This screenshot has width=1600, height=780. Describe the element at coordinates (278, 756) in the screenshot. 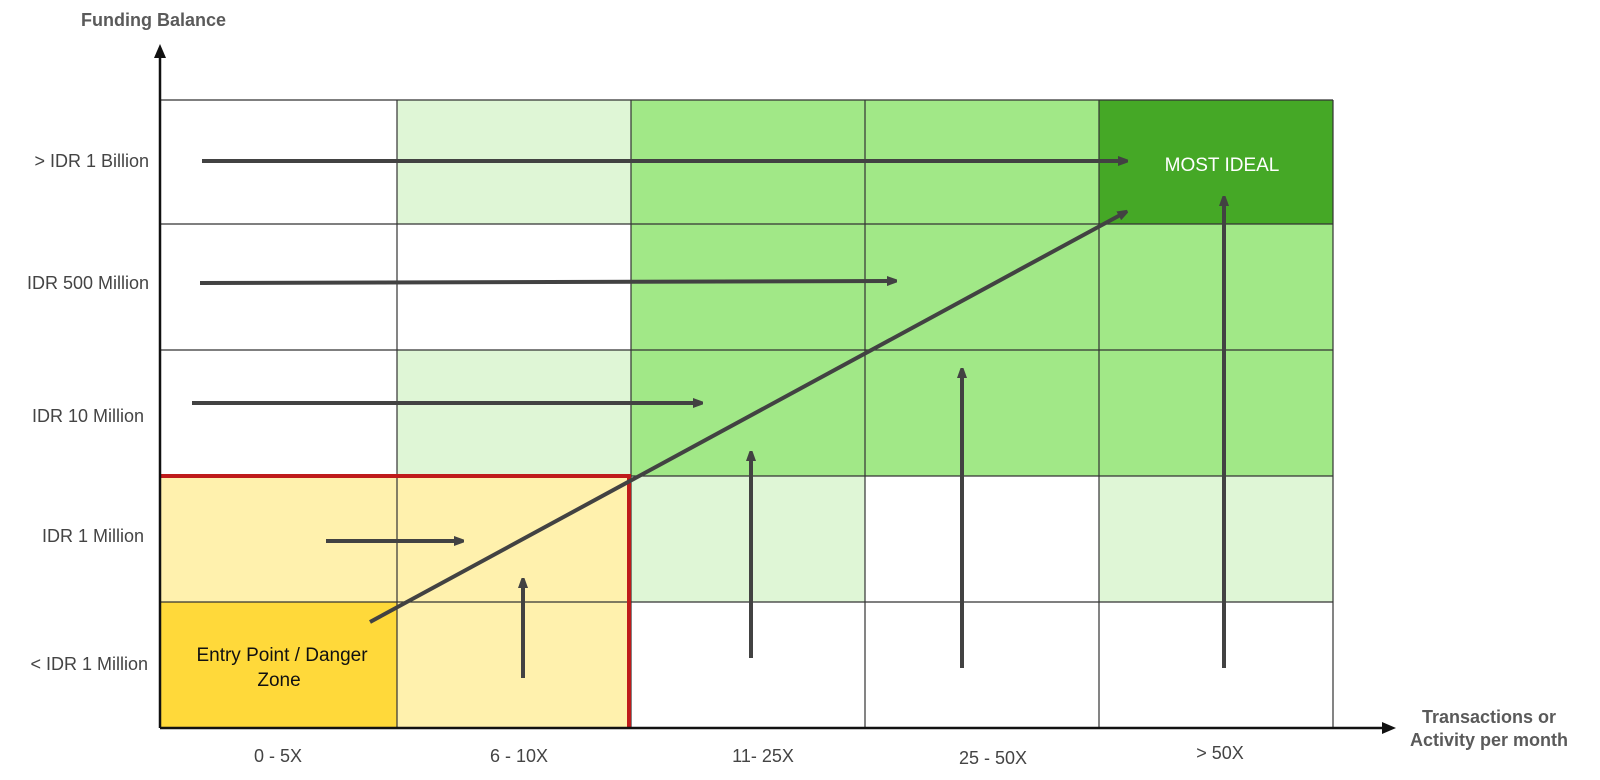

I see `x-axis-tick-label: 0 - 5X` at that location.